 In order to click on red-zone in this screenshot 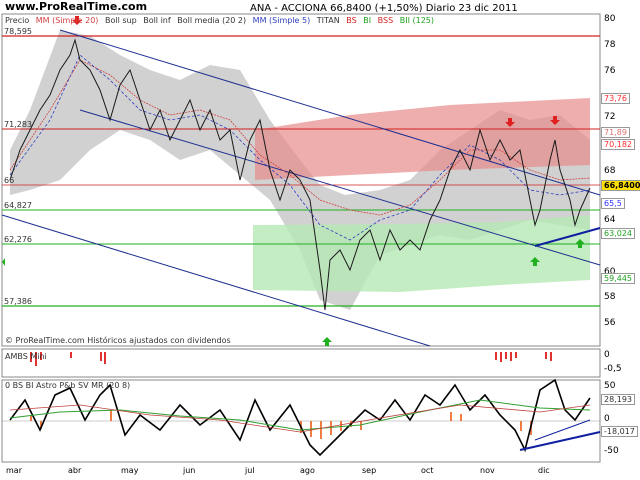, I will do `click(422, 139)`.